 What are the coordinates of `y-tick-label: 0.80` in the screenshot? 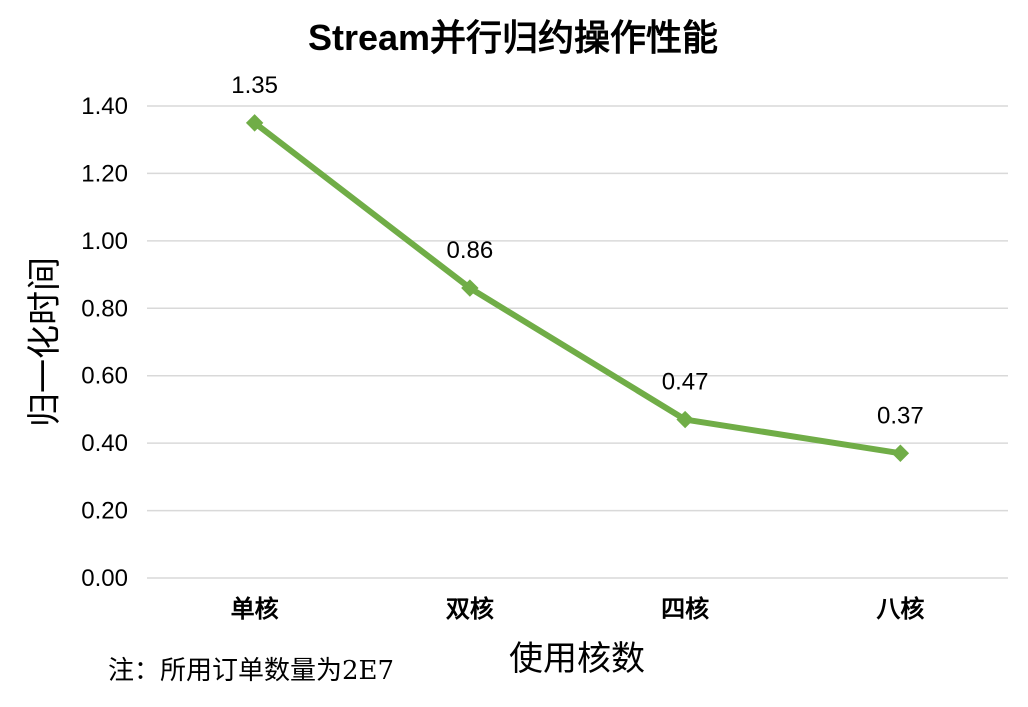 It's located at (104, 308).